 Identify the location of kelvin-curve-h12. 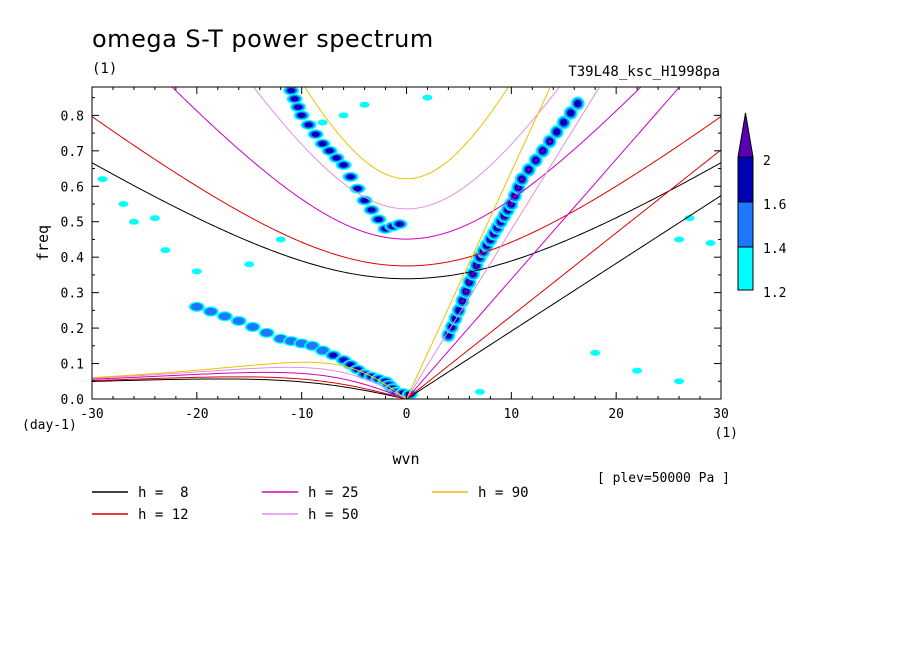
(563, 274).